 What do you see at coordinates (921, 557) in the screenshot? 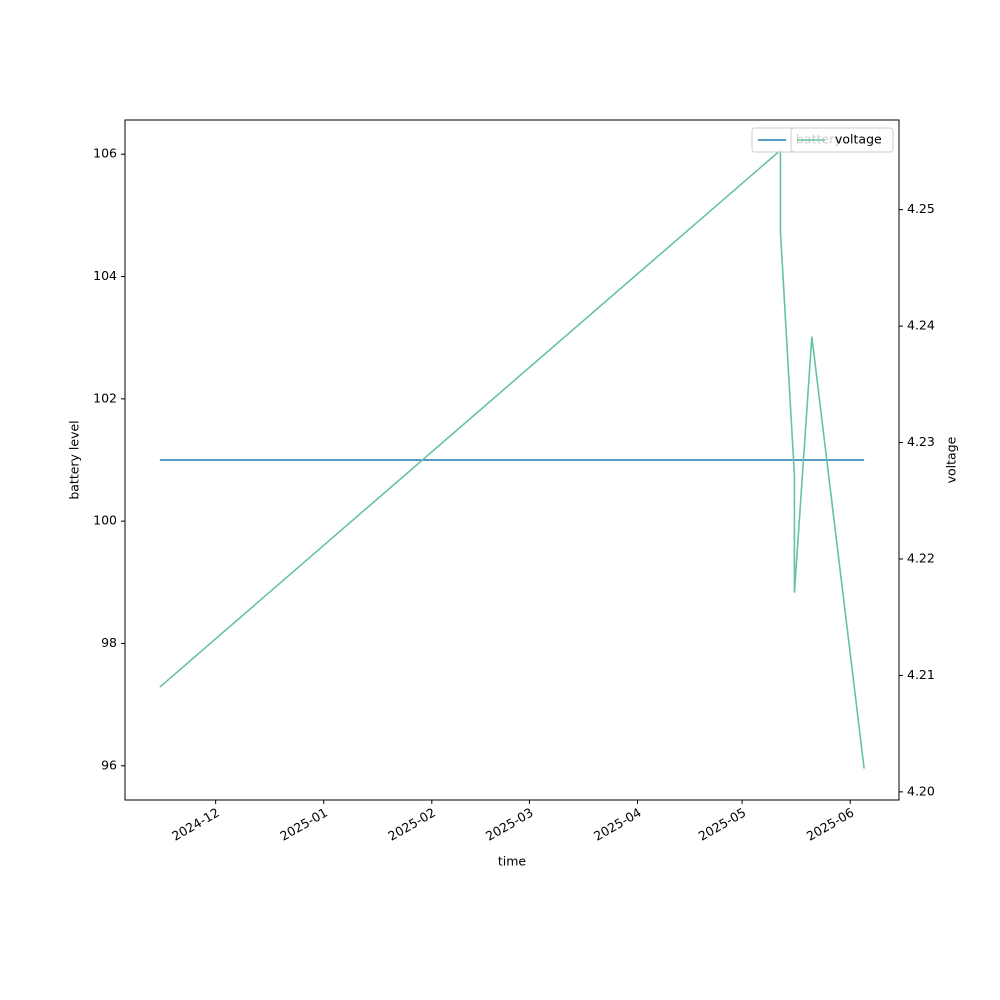
I see `y2-tick-label: 4.22` at bounding box center [921, 557].